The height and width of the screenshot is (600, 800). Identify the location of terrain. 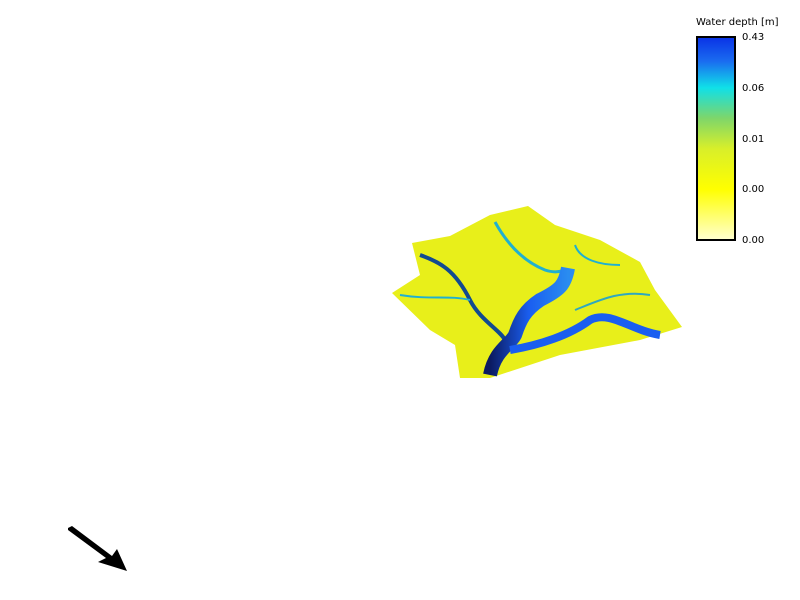
(537, 292).